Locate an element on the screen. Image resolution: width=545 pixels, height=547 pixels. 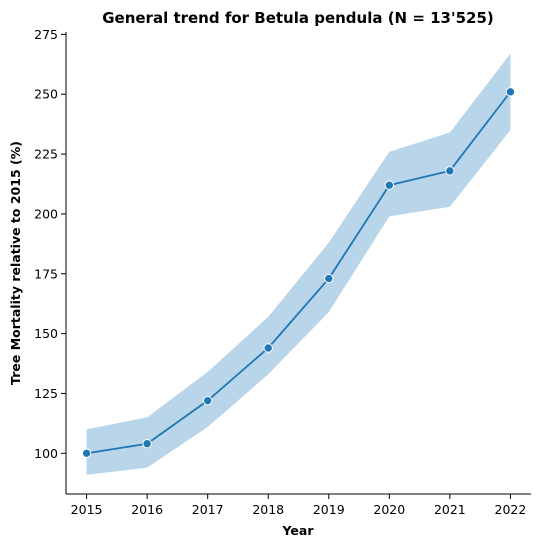
x-tick-label: 2022 is located at coordinates (511, 509).